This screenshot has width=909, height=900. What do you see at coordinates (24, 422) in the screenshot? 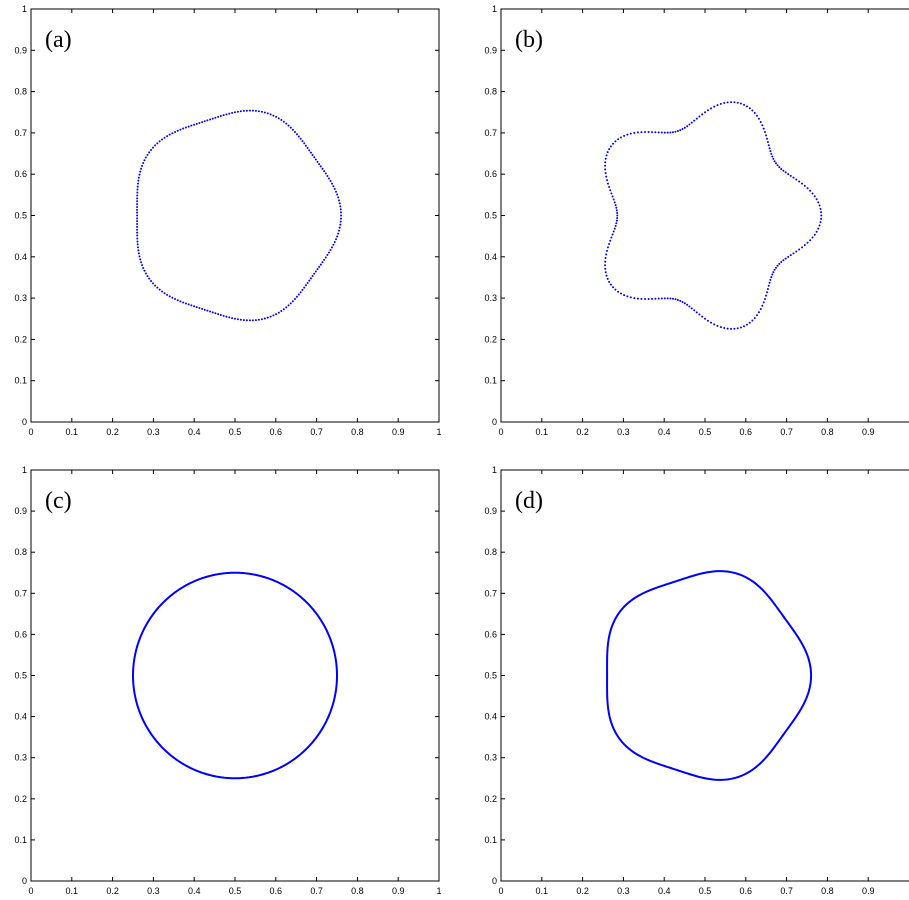
I see `y-tick-label: 0` at bounding box center [24, 422].